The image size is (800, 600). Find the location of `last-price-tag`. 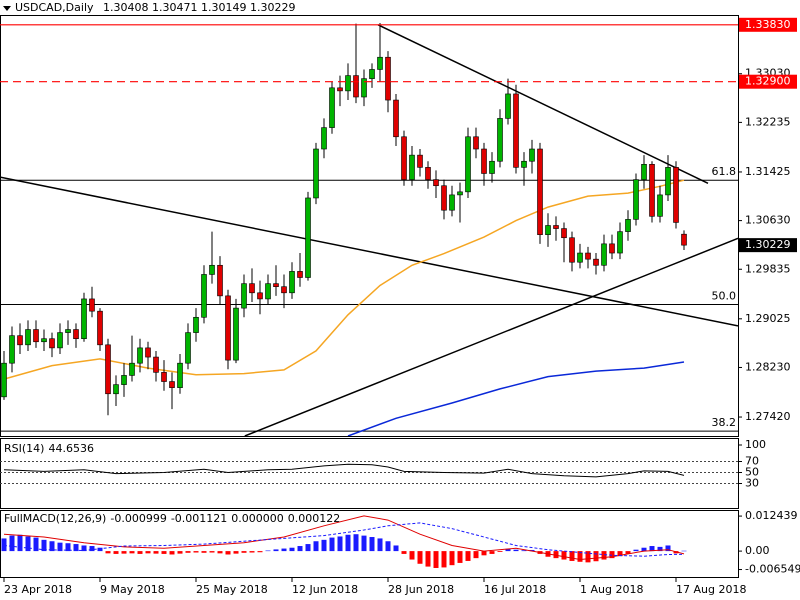

last-price-tag is located at coordinates (768, 245).